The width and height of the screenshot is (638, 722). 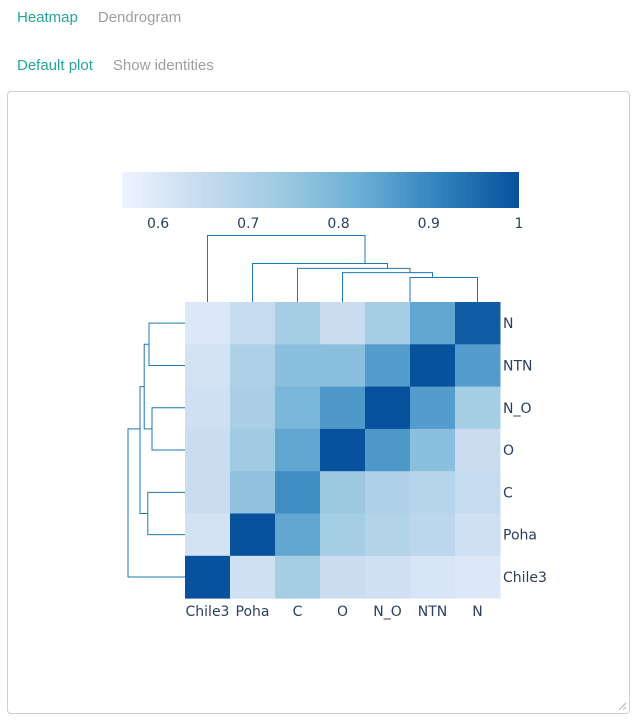 I want to click on colorbar-tick-label: 0.9, so click(x=429, y=224).